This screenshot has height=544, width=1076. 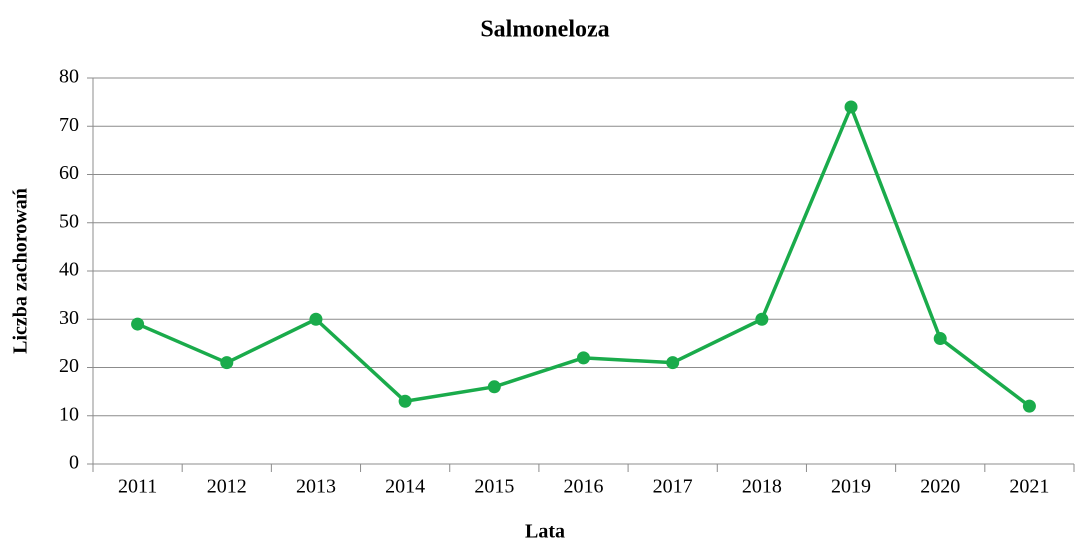 What do you see at coordinates (545, 532) in the screenshot?
I see `x-axis-label: Lata` at bounding box center [545, 532].